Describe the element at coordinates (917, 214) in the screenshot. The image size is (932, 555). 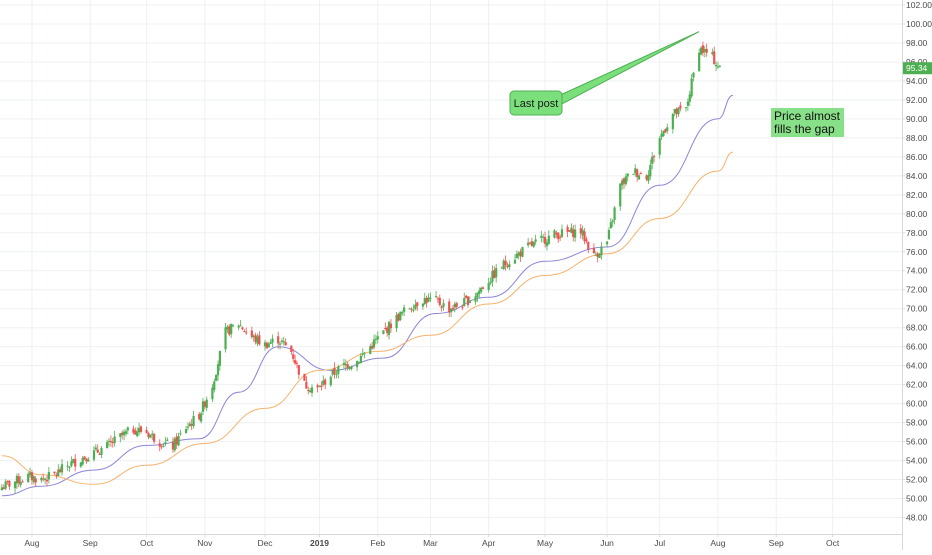
I see `price-axis-label: 80.00` at that location.